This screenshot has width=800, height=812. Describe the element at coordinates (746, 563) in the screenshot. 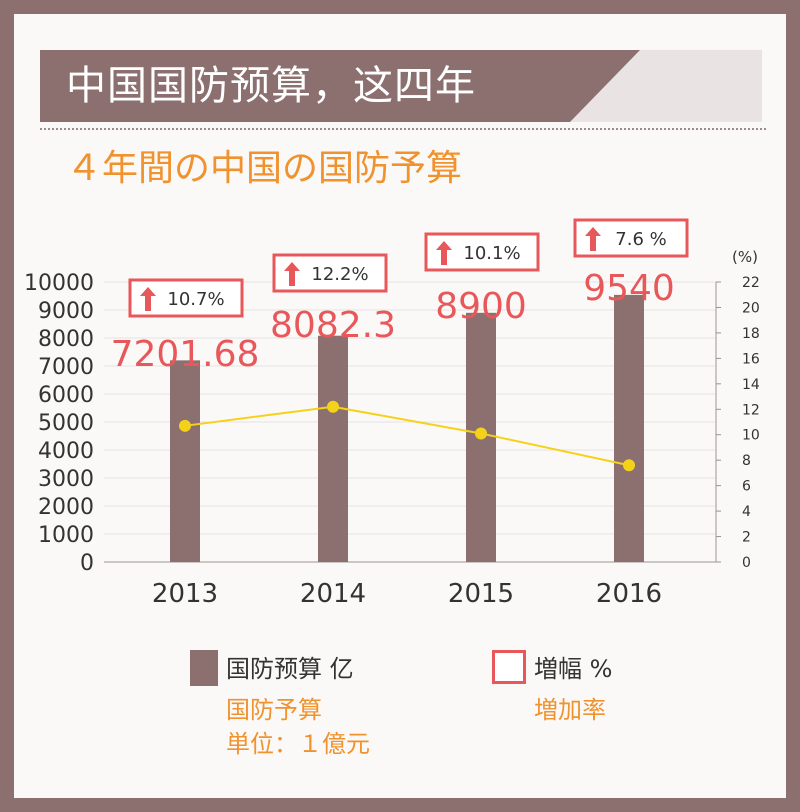

I see `y-right-tick-label: 0` at that location.